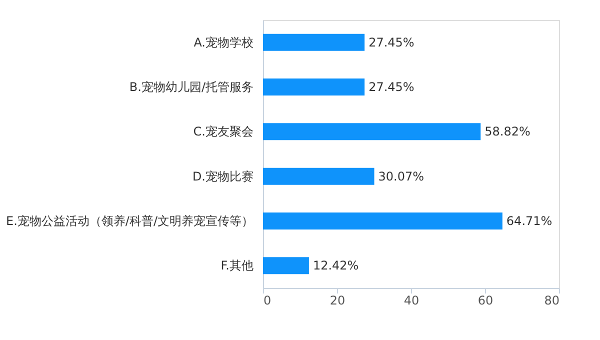  I want to click on data-label: 58.82%, so click(507, 131).